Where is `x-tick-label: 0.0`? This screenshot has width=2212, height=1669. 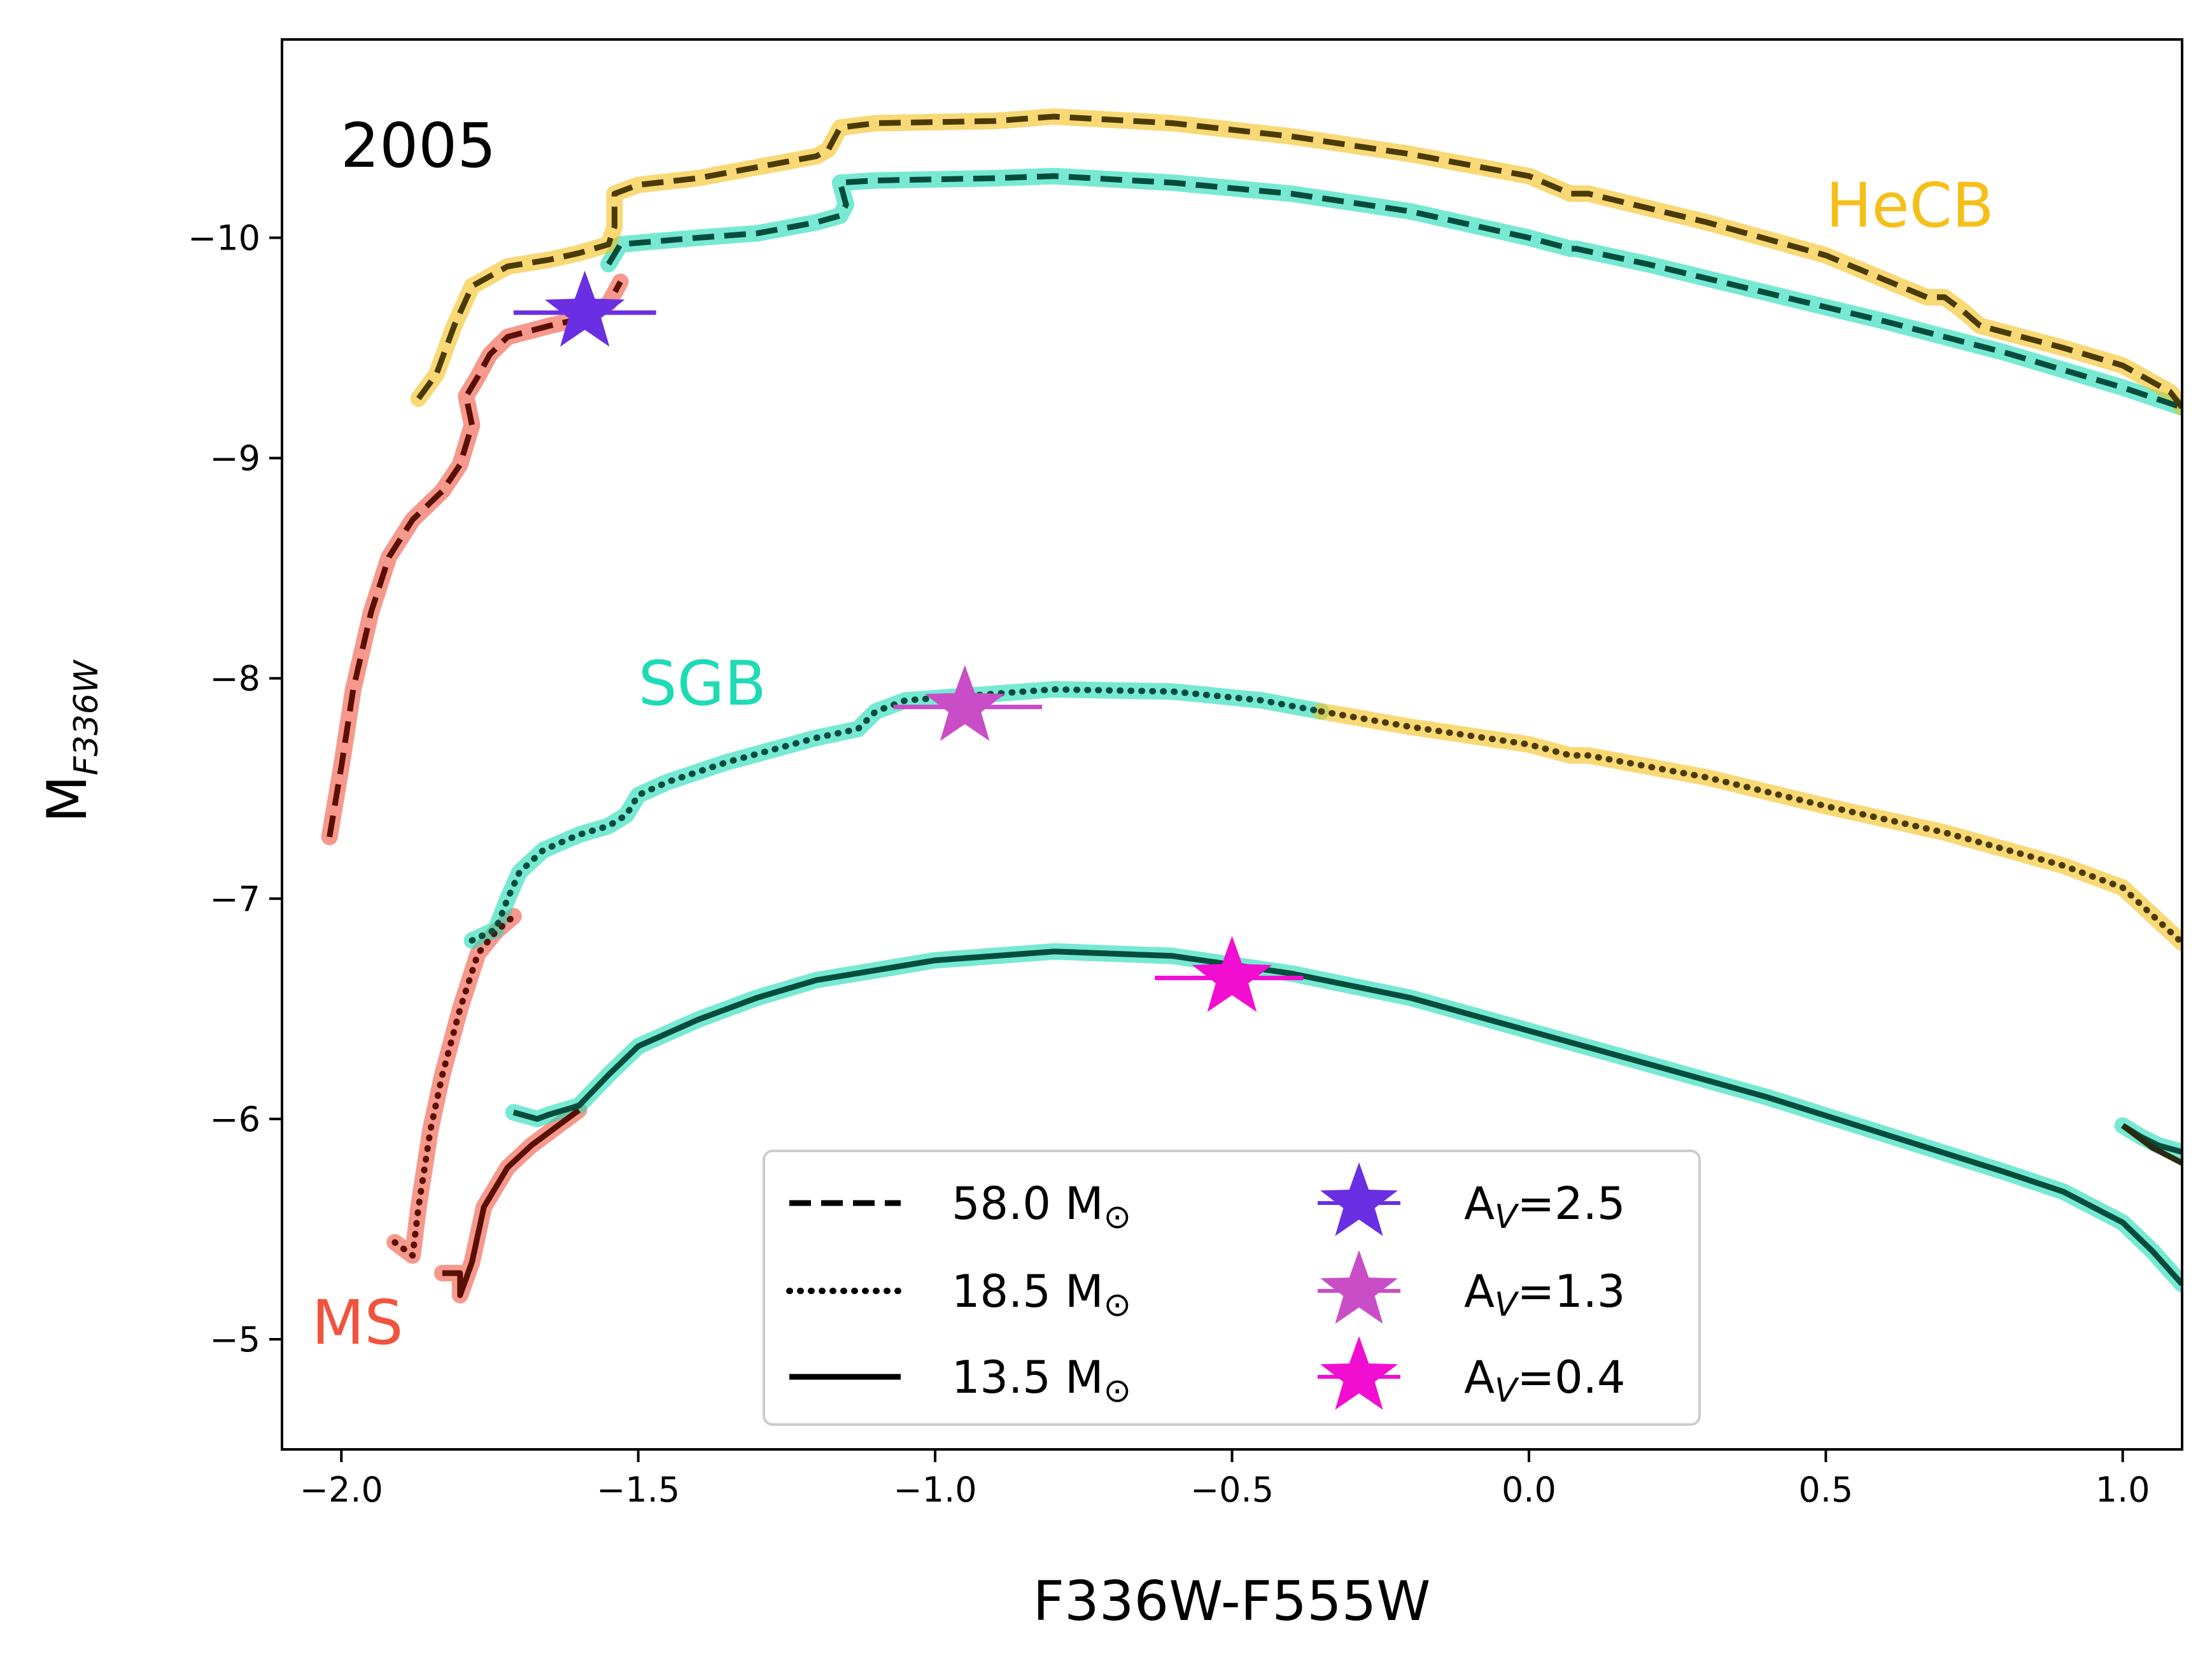 x-tick-label: 0.0 is located at coordinates (1529, 1490).